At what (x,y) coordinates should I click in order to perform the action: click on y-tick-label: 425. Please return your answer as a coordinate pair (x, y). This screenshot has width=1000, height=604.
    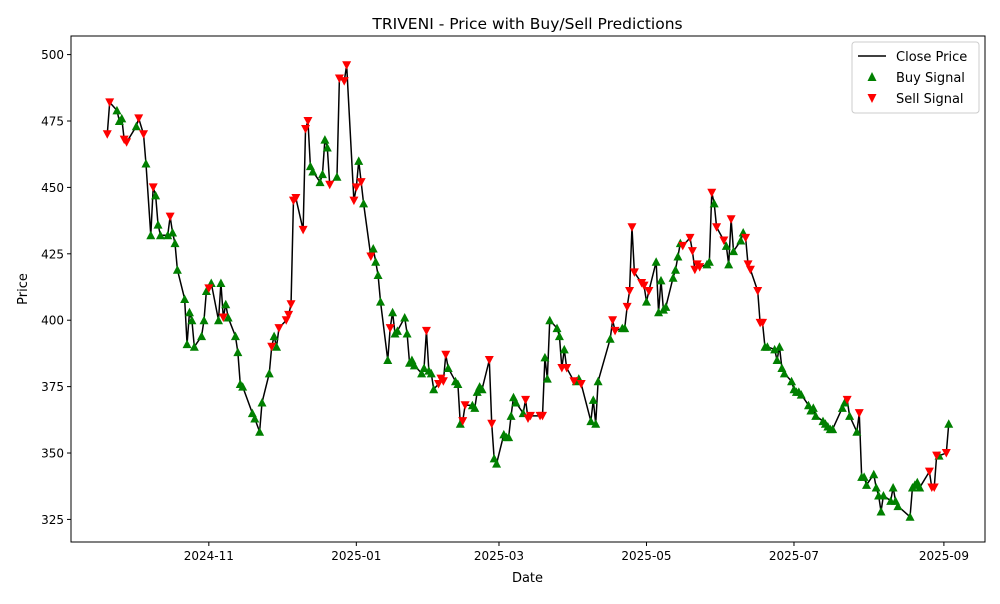
    Looking at the image, I should click on (52, 254).